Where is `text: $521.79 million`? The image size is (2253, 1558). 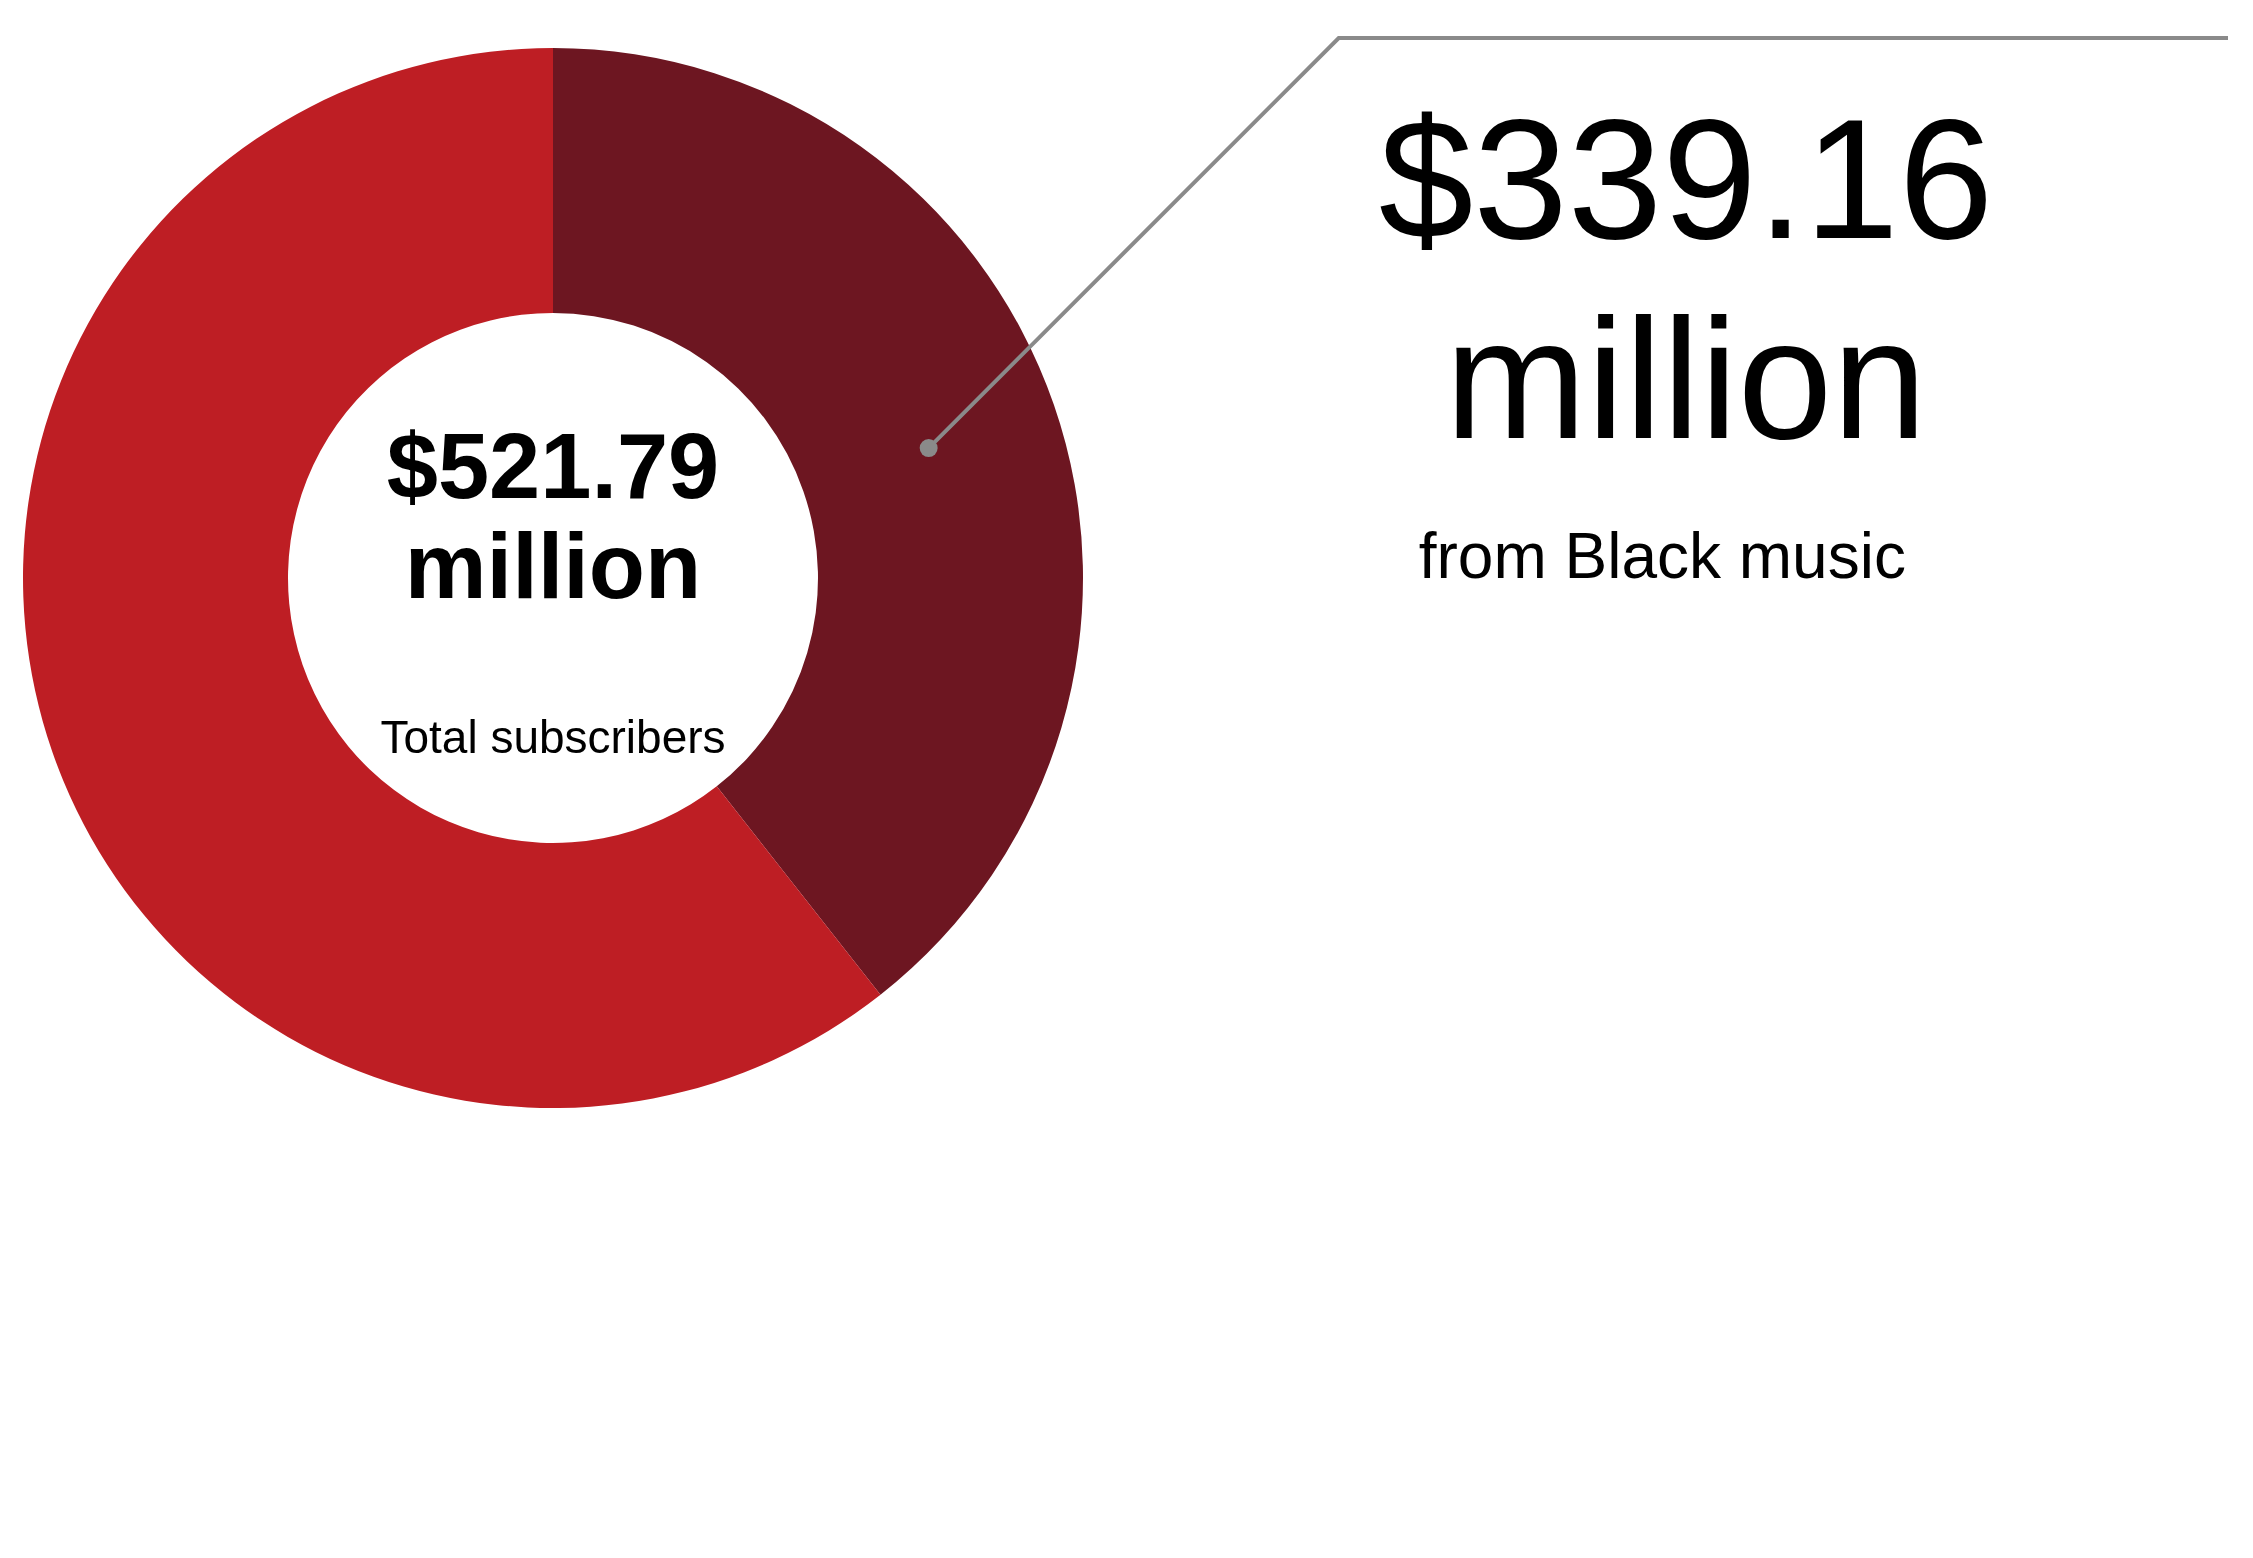 text: $521.79 million is located at coordinates (553, 516).